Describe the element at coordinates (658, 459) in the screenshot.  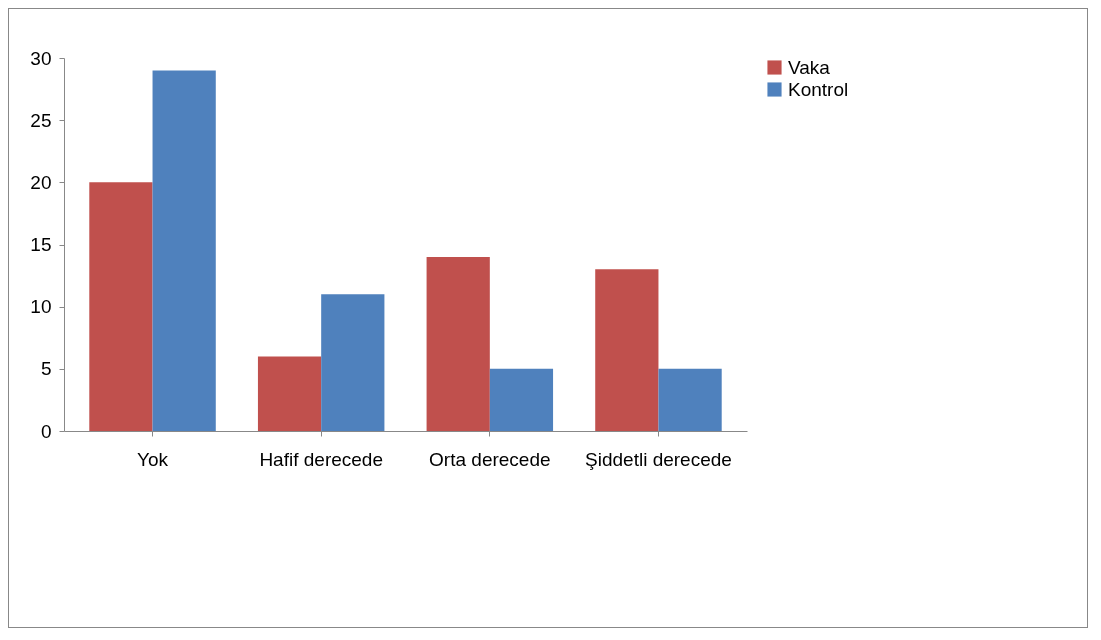
I see `x-tick-label: Şiddetli derecede` at that location.